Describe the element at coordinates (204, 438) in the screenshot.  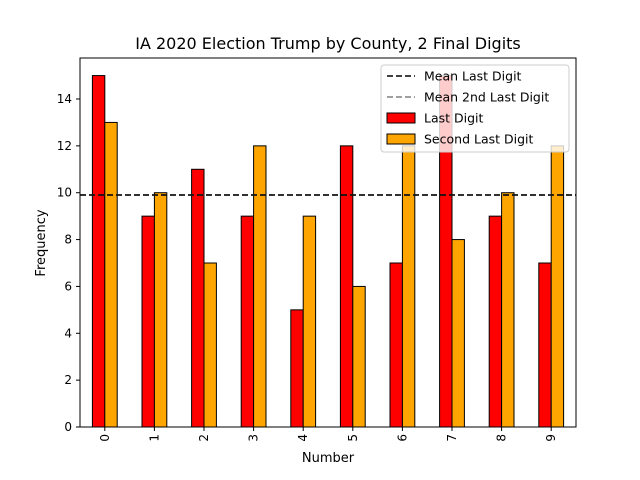
I see `x-tick-label-2: 2` at that location.